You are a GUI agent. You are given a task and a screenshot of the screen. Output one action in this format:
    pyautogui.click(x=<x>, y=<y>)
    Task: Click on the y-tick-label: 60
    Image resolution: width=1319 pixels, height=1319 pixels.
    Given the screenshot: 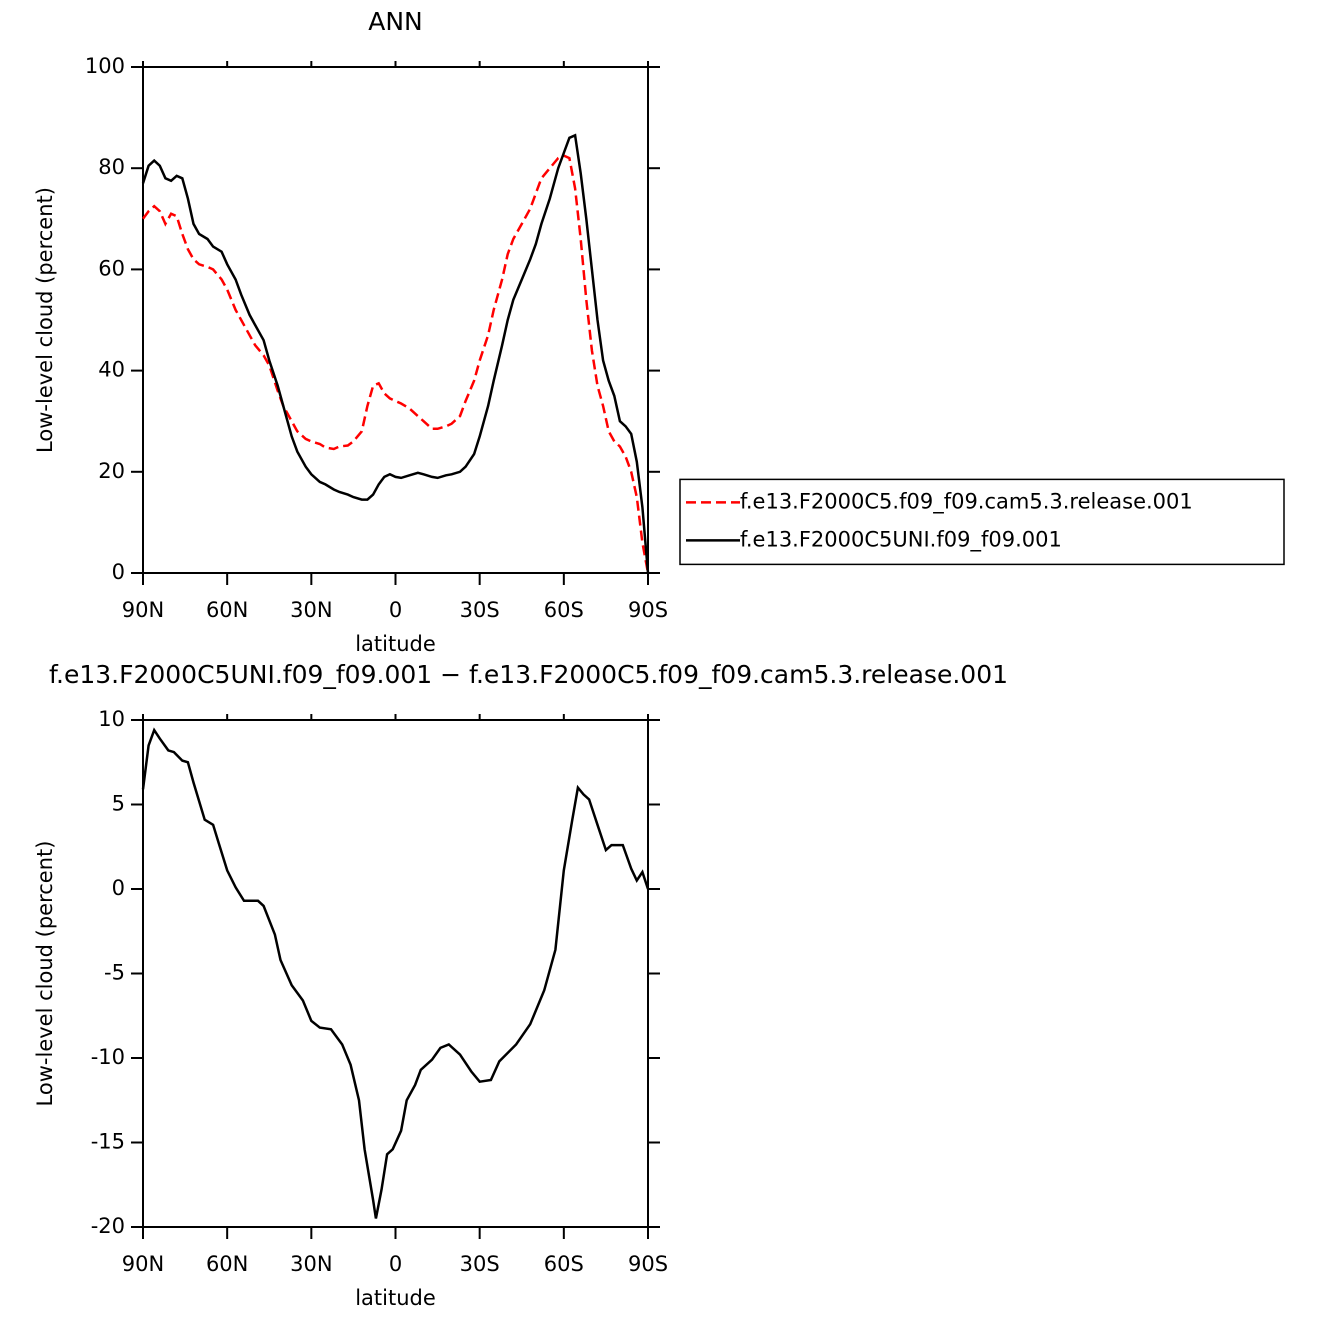 What is the action you would take?
    pyautogui.click(x=111, y=268)
    